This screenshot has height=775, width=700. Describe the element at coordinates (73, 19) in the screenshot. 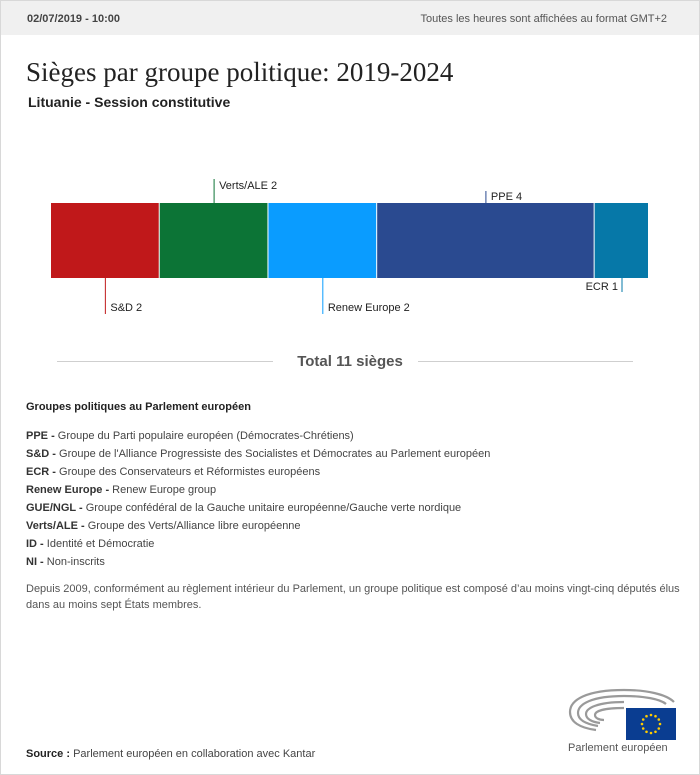

I see `publication-date: 02/07/2019 - 10:00` at that location.